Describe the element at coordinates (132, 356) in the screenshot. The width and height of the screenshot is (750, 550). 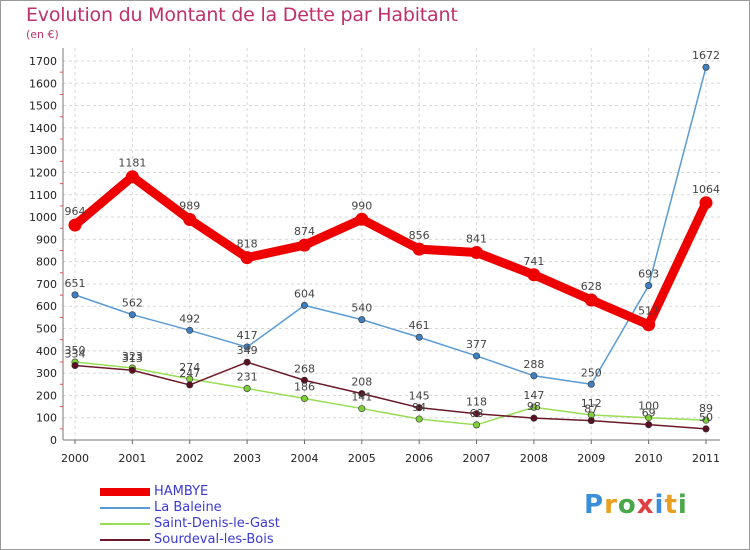
I see `data-label: 323` at that location.